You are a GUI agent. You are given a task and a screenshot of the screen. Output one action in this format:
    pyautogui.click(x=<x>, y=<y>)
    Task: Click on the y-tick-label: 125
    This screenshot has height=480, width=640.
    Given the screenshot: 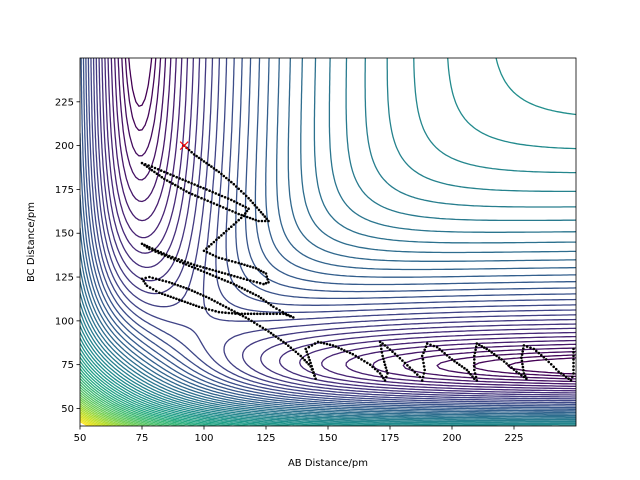 What is the action you would take?
    pyautogui.click(x=64, y=278)
    